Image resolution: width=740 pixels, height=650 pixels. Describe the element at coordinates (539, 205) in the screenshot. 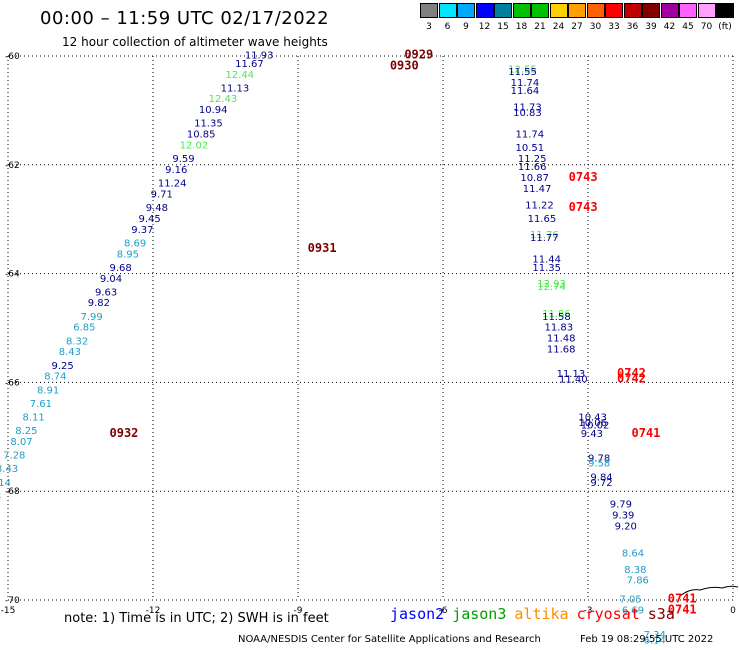

I see `wave-height-value: 11.22` at that location.